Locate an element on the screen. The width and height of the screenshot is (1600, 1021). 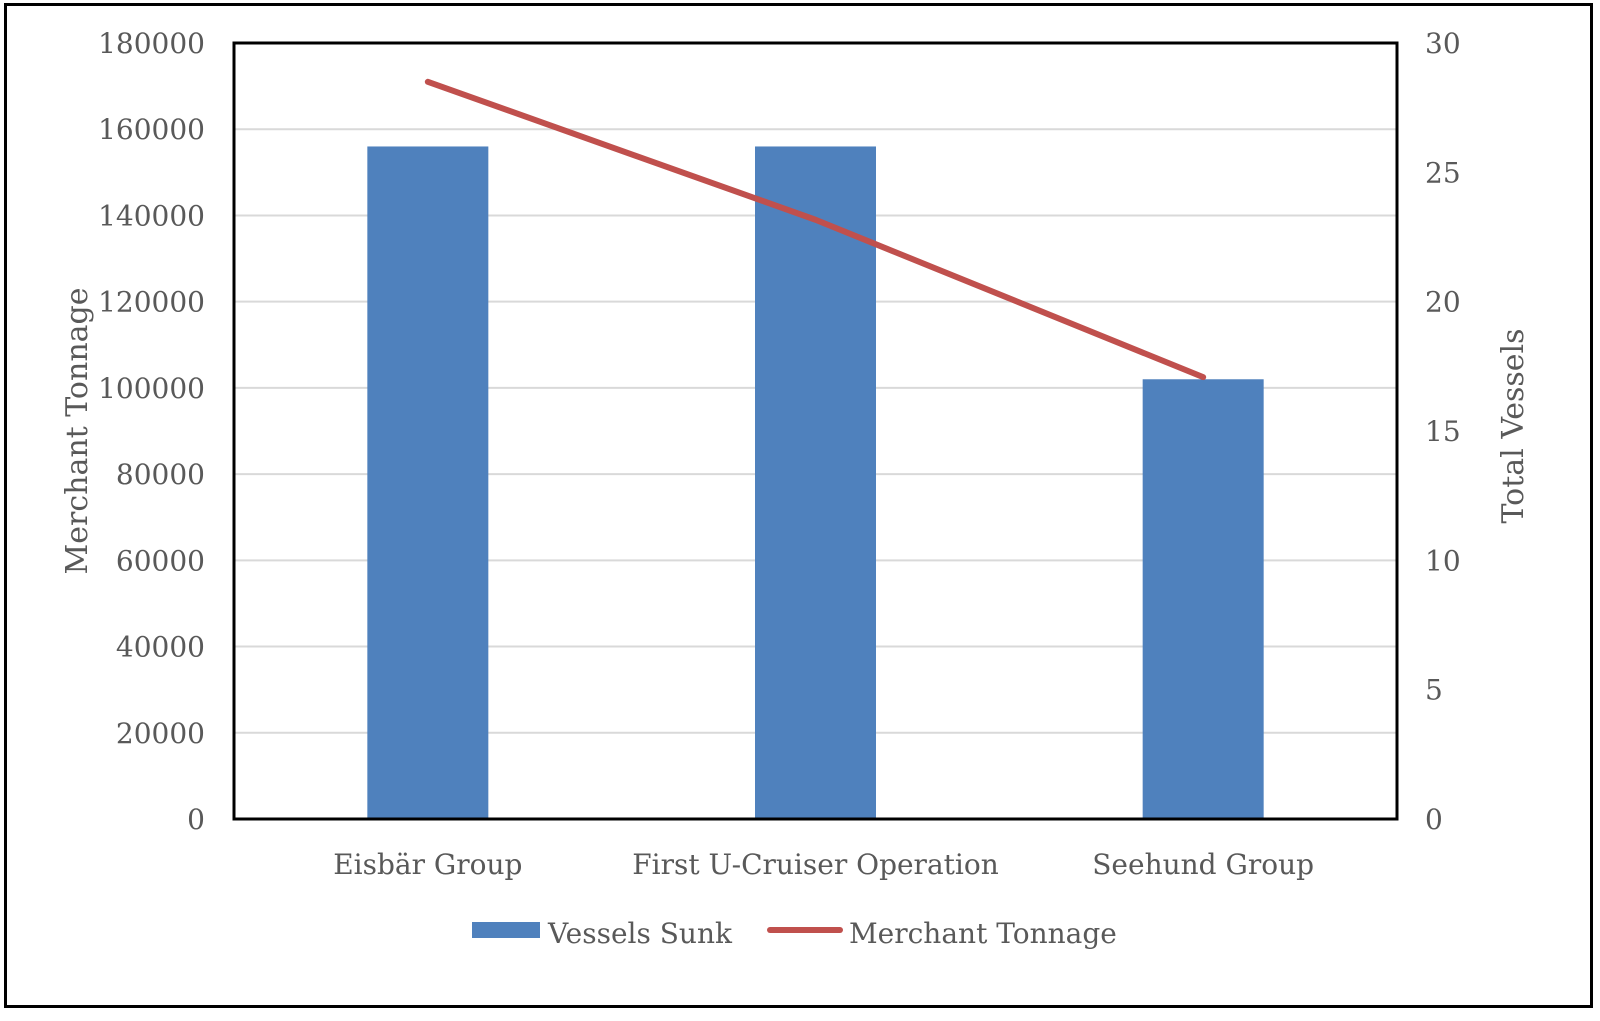
y2-tick-label: 10 is located at coordinates (1443, 560).